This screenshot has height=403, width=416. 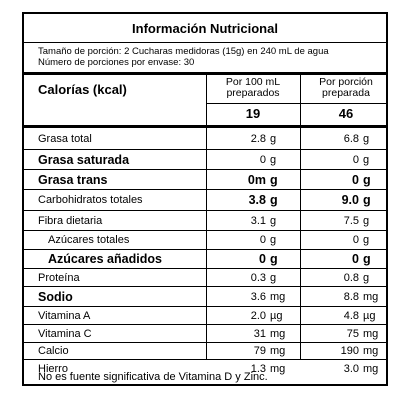 I want to click on calories-per-serving: 46, so click(x=346, y=113).